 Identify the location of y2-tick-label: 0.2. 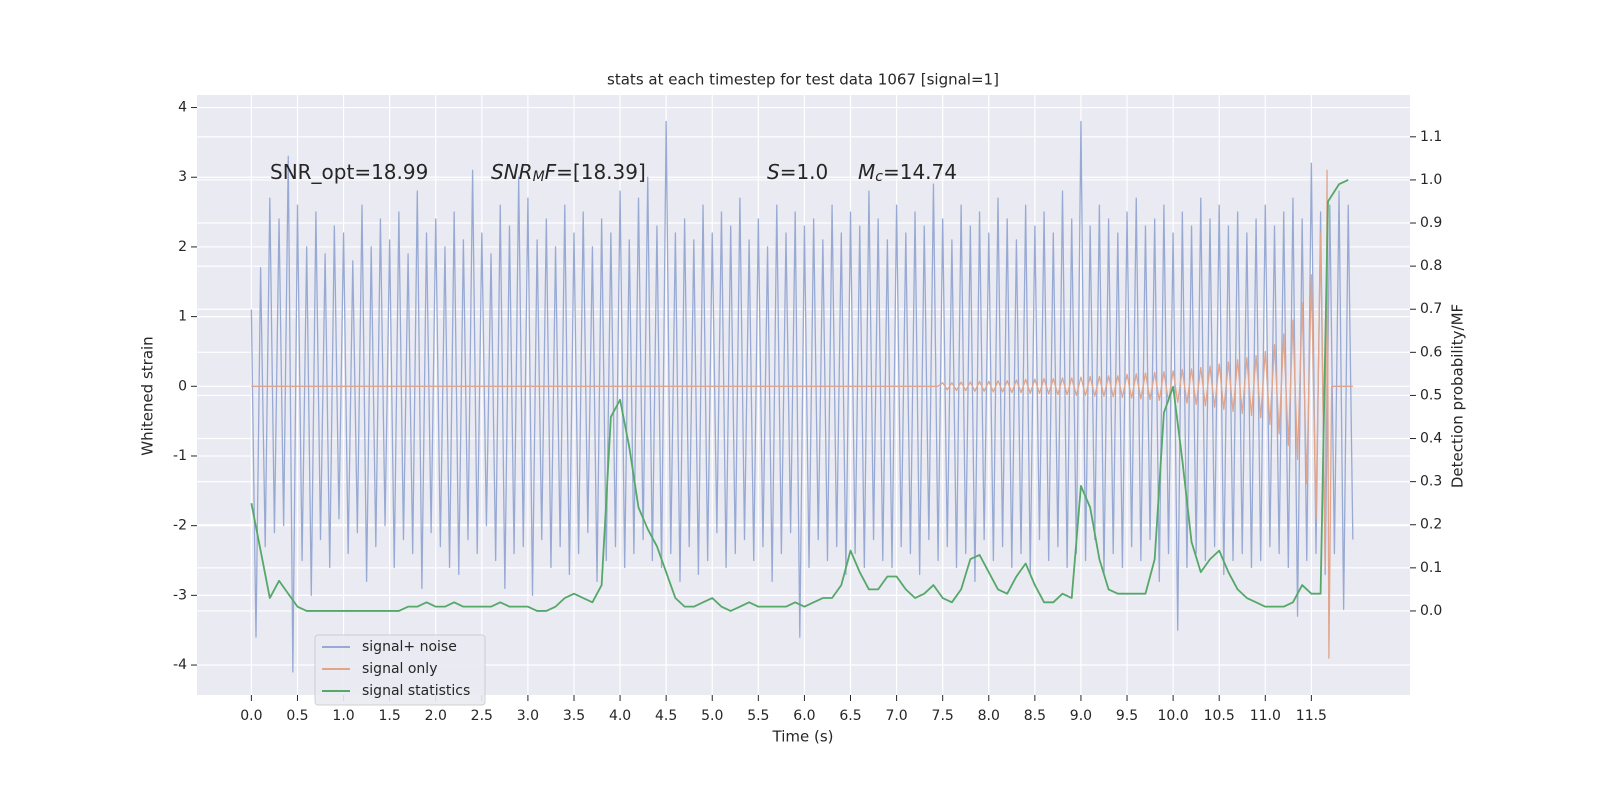
(1431, 525).